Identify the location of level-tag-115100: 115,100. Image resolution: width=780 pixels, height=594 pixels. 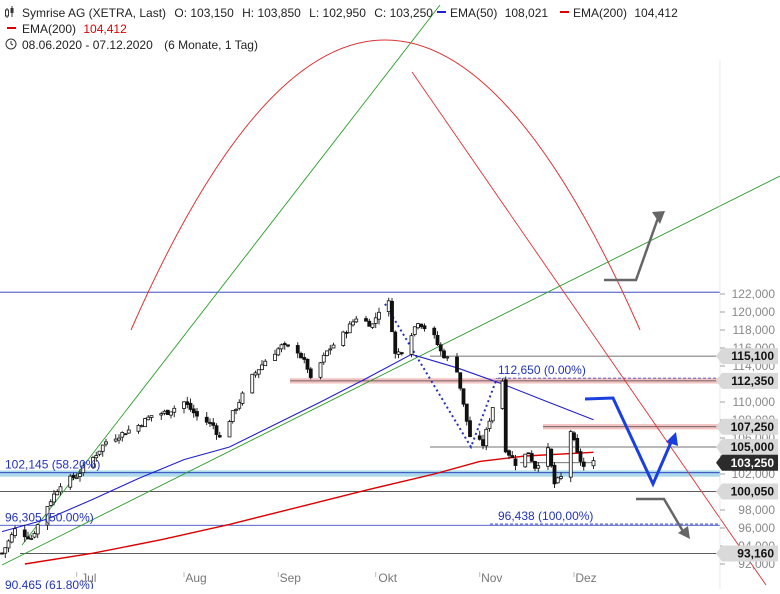
(747, 356).